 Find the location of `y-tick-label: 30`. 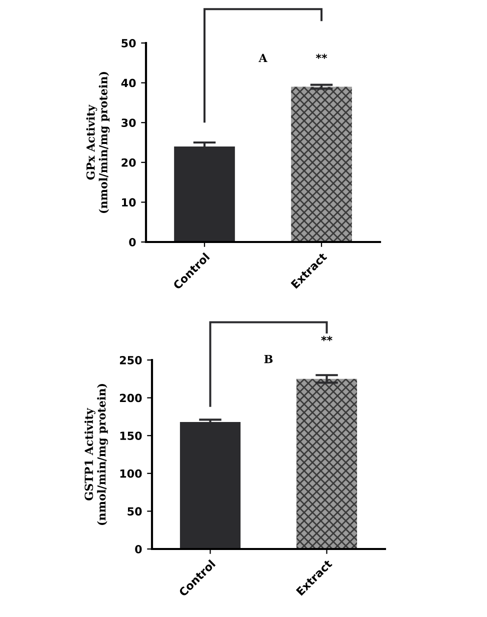

y-tick-label: 30 is located at coordinates (129, 122).